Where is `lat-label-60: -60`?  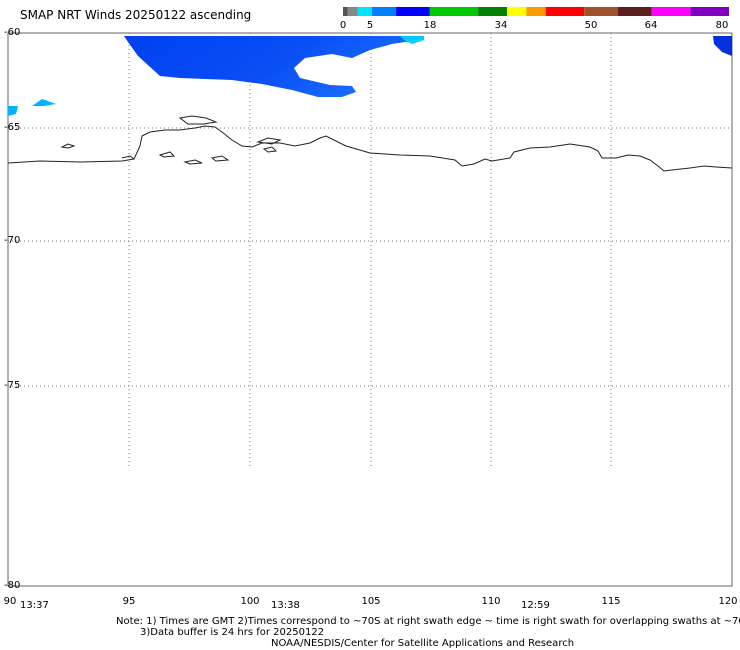 lat-label-60: -60 is located at coordinates (12, 32).